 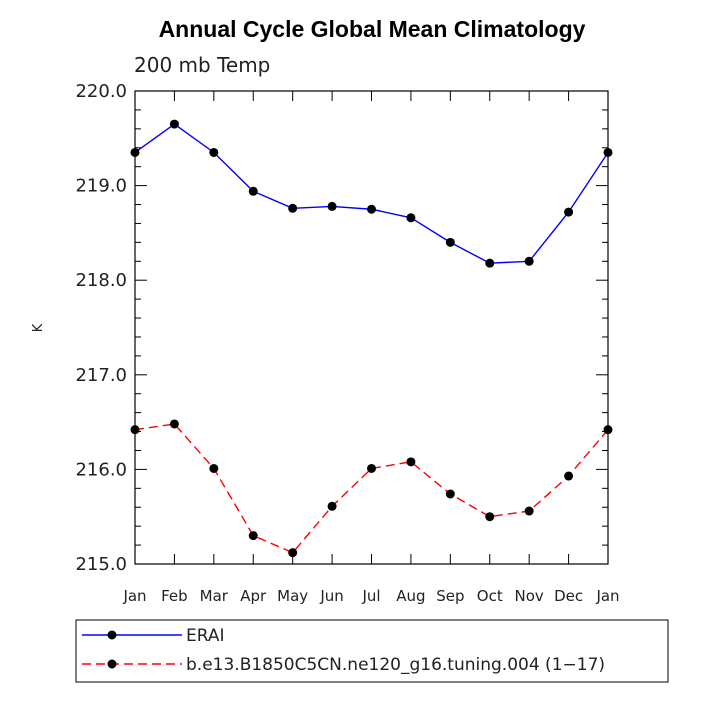 I want to click on y-tick-label: 217.0, so click(x=101, y=375).